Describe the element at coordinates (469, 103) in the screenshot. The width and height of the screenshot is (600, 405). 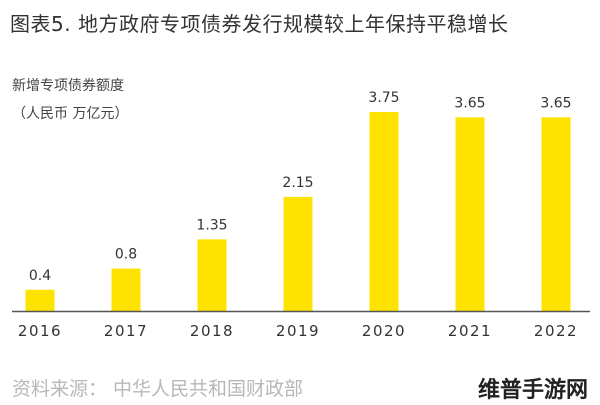
I see `data-label-2021: 3.65` at that location.